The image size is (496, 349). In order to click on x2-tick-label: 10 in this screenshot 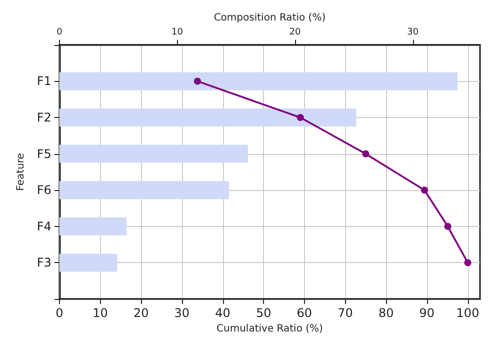, I will do `click(178, 32)`.